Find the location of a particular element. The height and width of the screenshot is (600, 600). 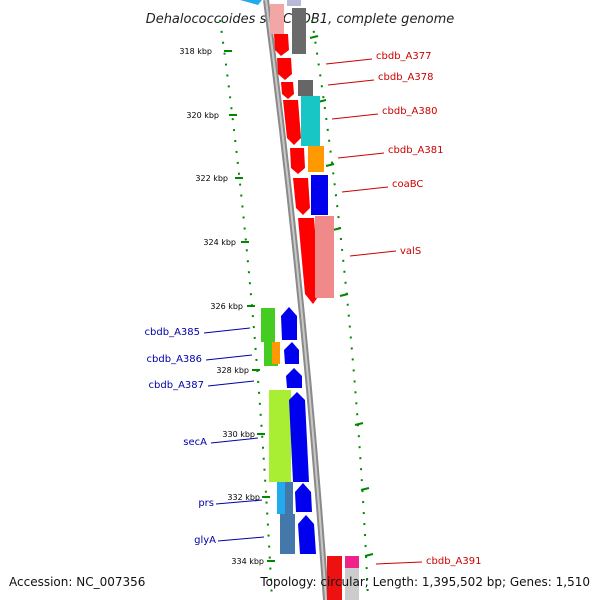

inner-dotted-ring is located at coordinates (246, 309).